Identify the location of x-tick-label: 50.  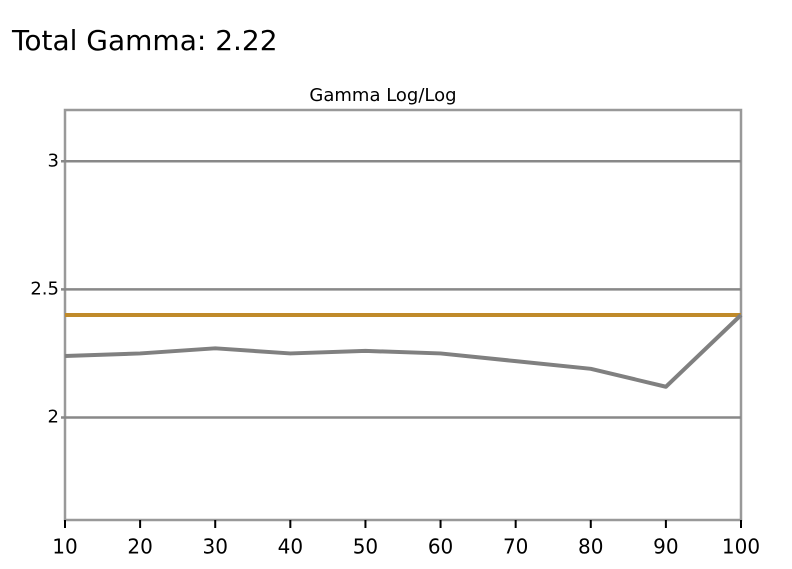
(365, 547).